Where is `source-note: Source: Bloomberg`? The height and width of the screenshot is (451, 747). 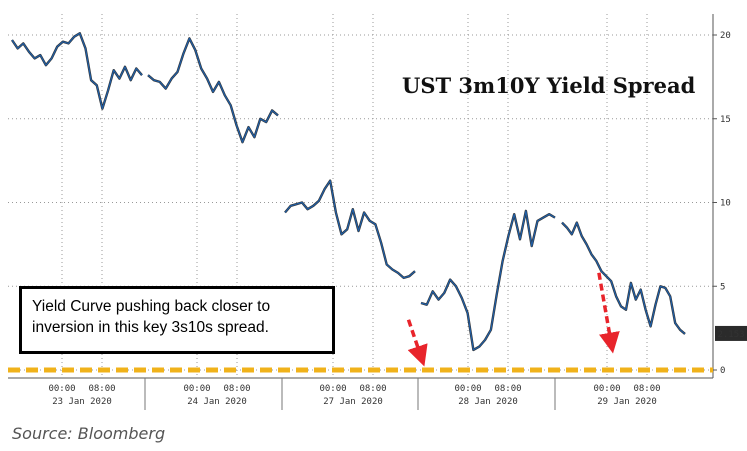
source-note: Source: Bloomberg is located at coordinates (89, 433).